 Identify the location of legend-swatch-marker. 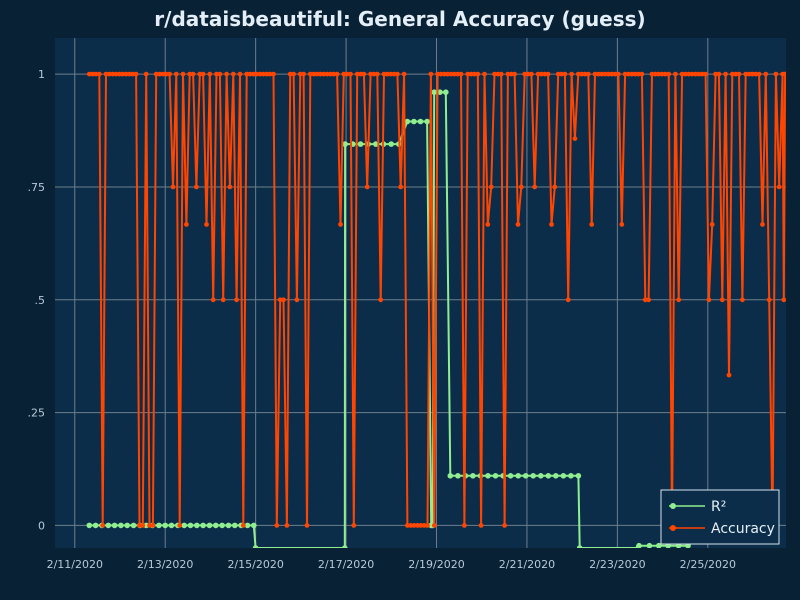
(673, 528).